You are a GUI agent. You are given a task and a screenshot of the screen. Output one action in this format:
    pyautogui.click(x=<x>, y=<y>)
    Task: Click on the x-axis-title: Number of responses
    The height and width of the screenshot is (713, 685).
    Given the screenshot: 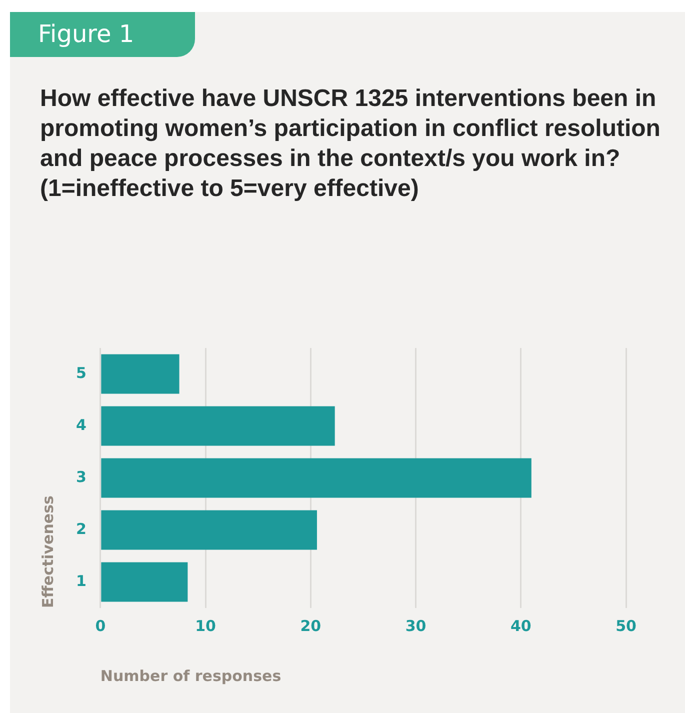 What is the action you would take?
    pyautogui.click(x=191, y=675)
    